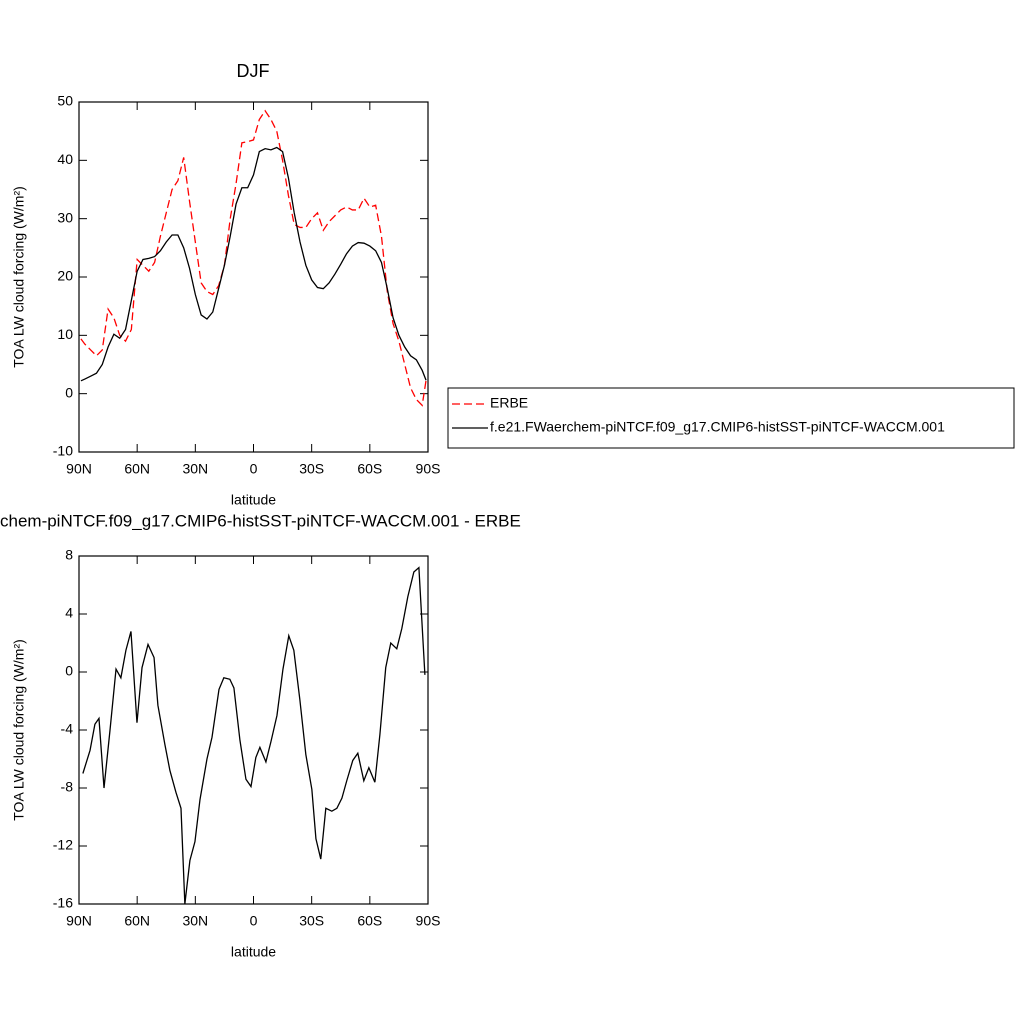  I want to click on y-tick-label: -12, so click(63, 845).